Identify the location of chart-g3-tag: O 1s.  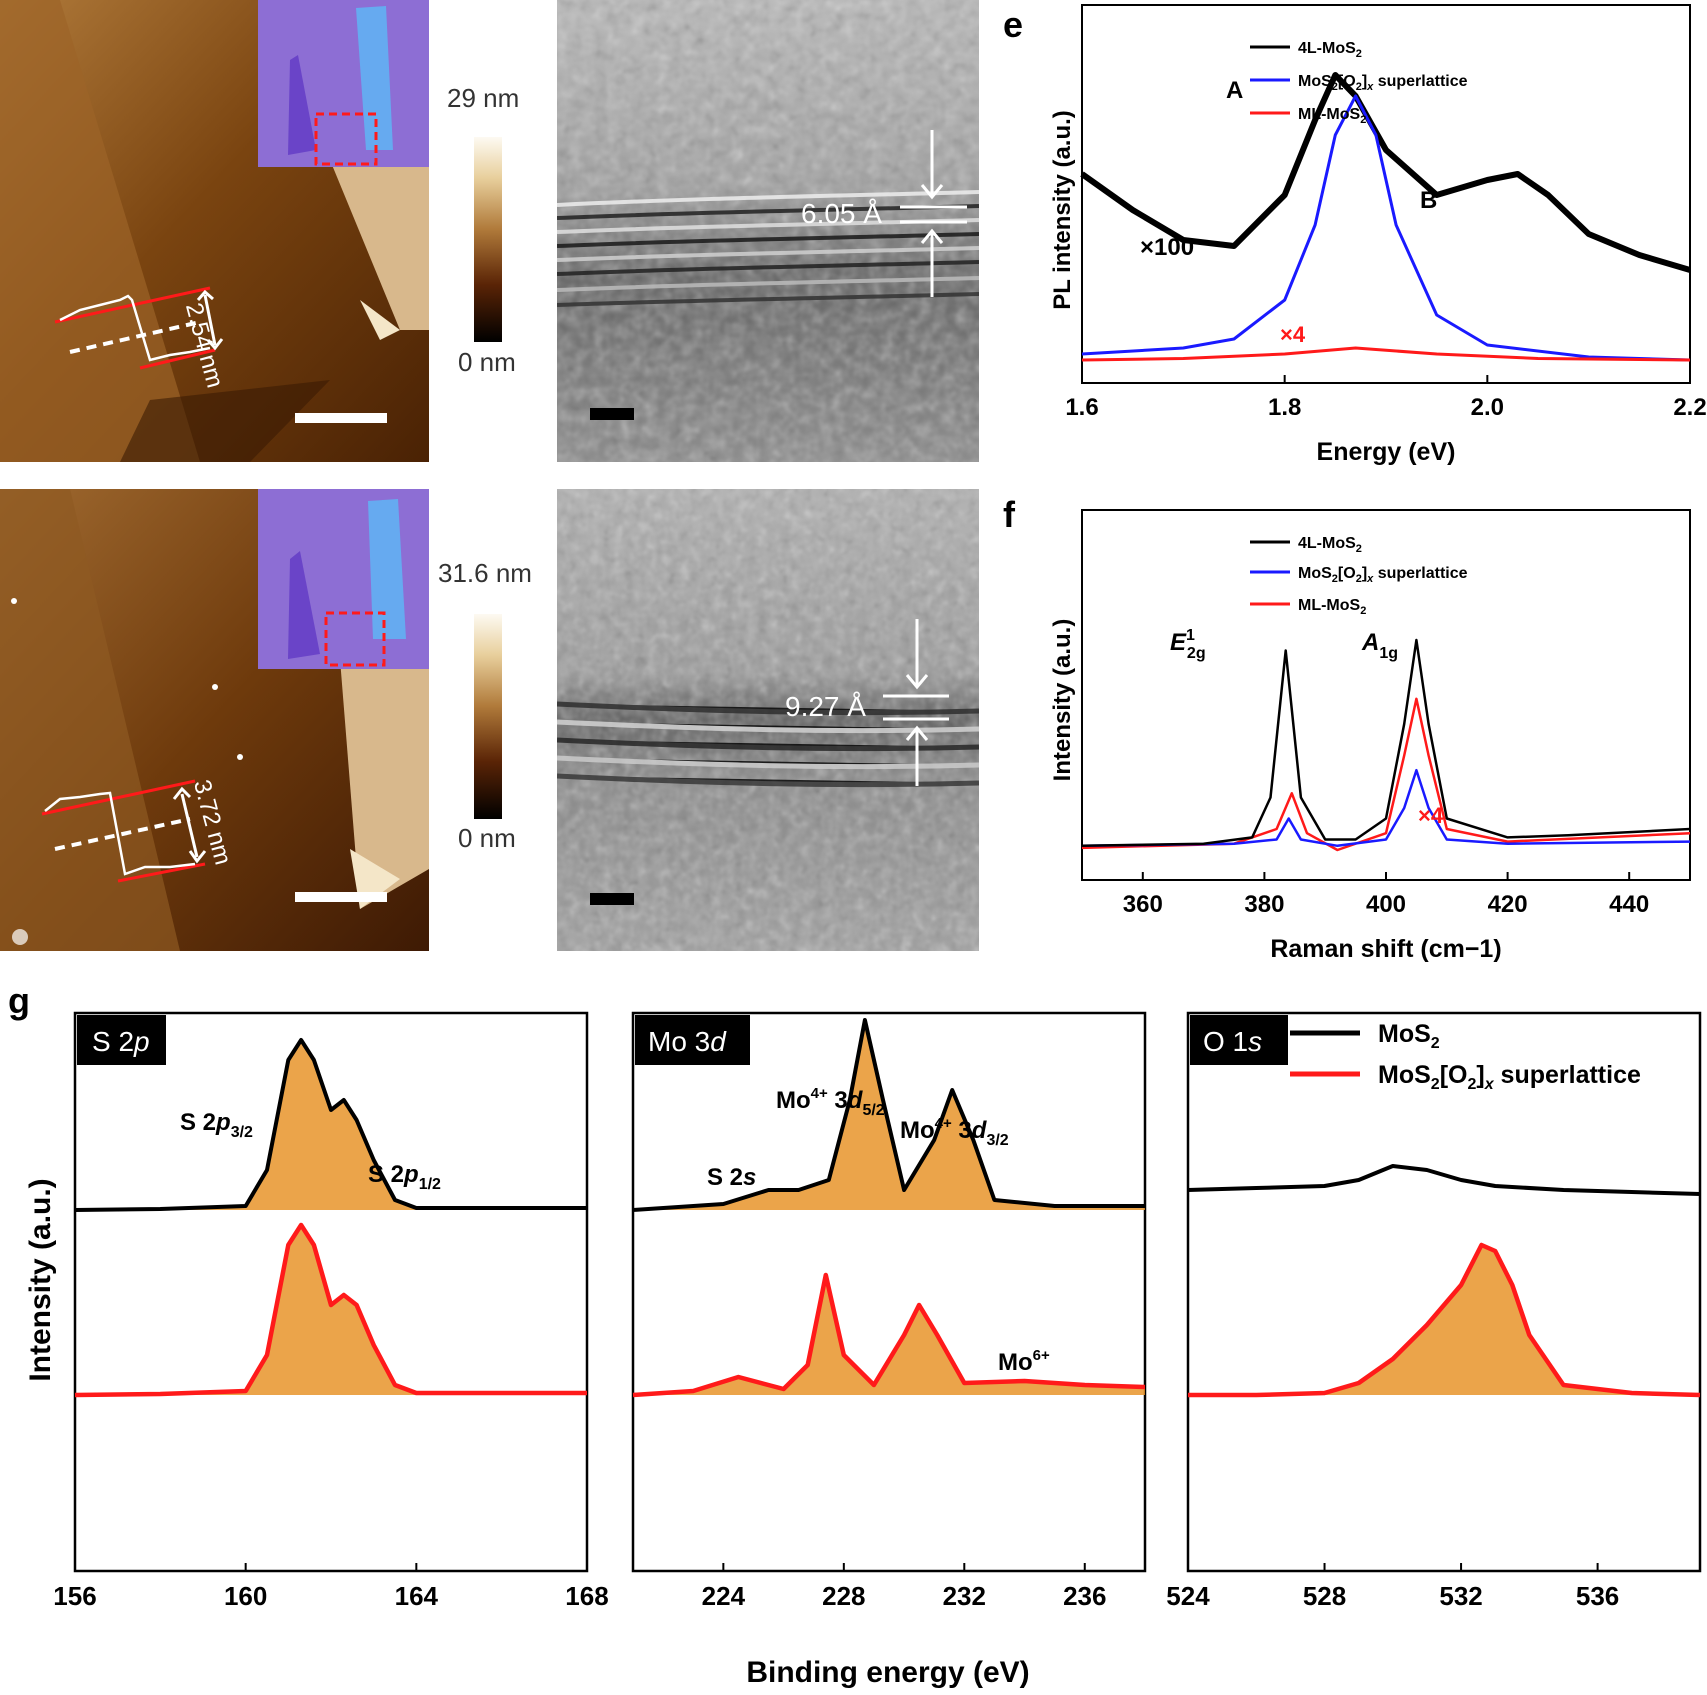
(1232, 1041).